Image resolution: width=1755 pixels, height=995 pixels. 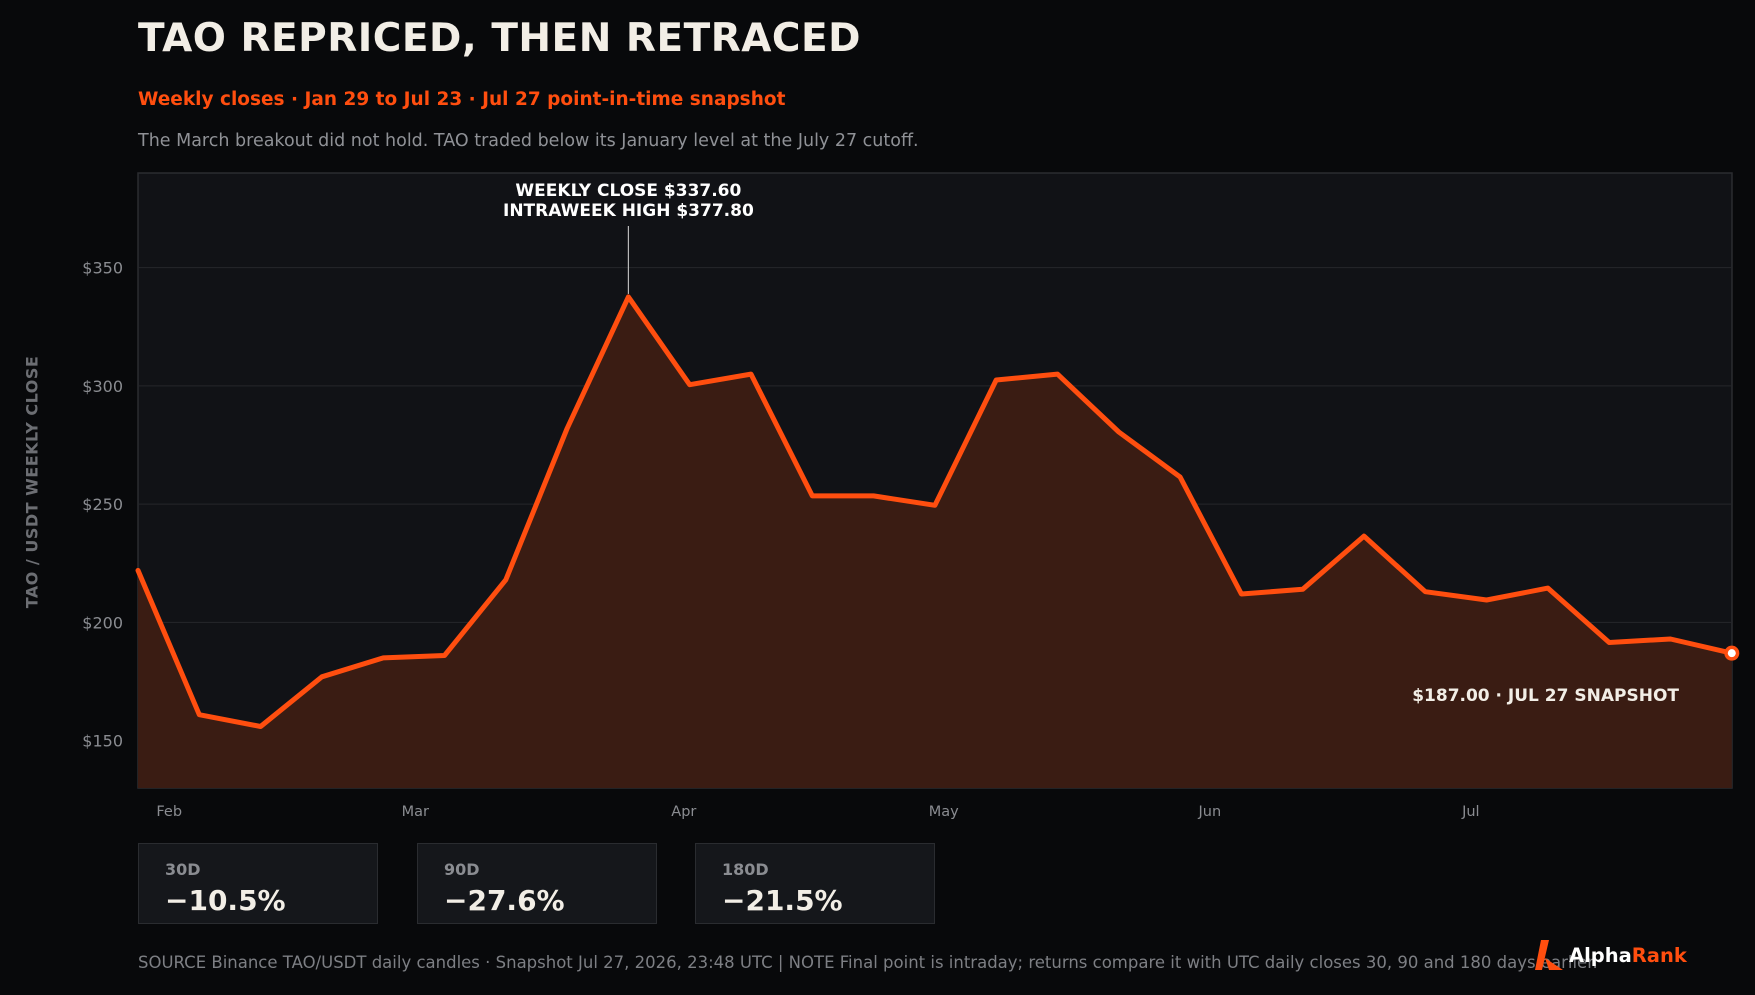 What do you see at coordinates (745, 869) in the screenshot?
I see `stat-label: 180D` at bounding box center [745, 869].